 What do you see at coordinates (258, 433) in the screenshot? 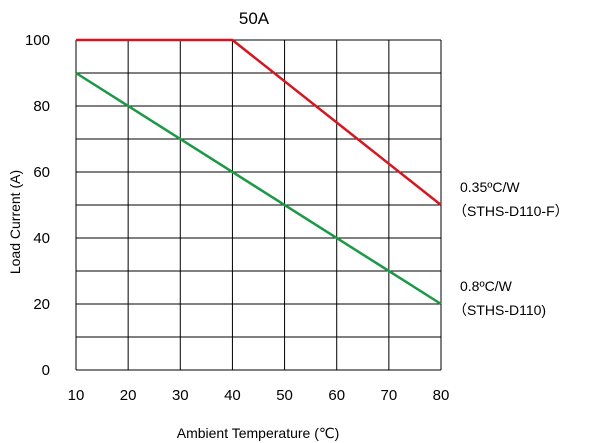
I see `x-axis-label: Ambient Temperature (℃)` at bounding box center [258, 433].